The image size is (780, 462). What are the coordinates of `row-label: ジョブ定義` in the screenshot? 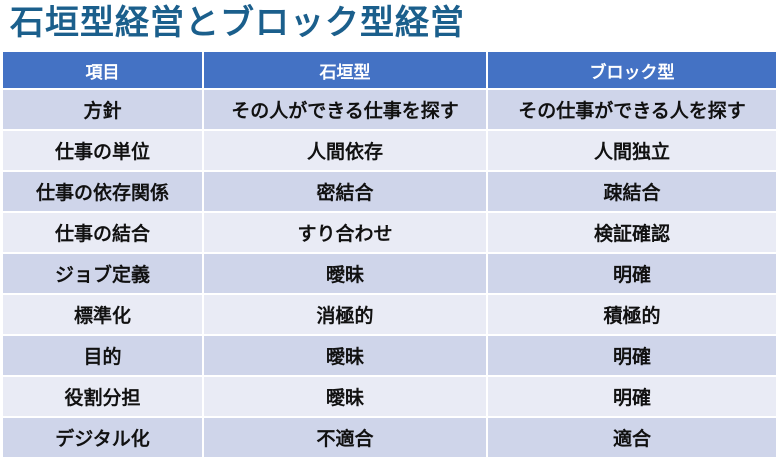 It's located at (103, 273).